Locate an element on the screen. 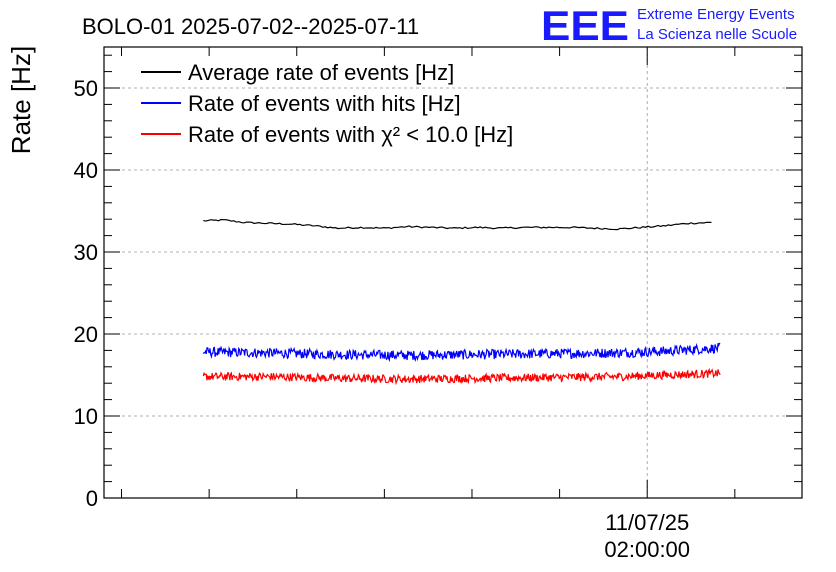 The width and height of the screenshot is (836, 572). logo-line1: Extreme Energy Events is located at coordinates (716, 14).